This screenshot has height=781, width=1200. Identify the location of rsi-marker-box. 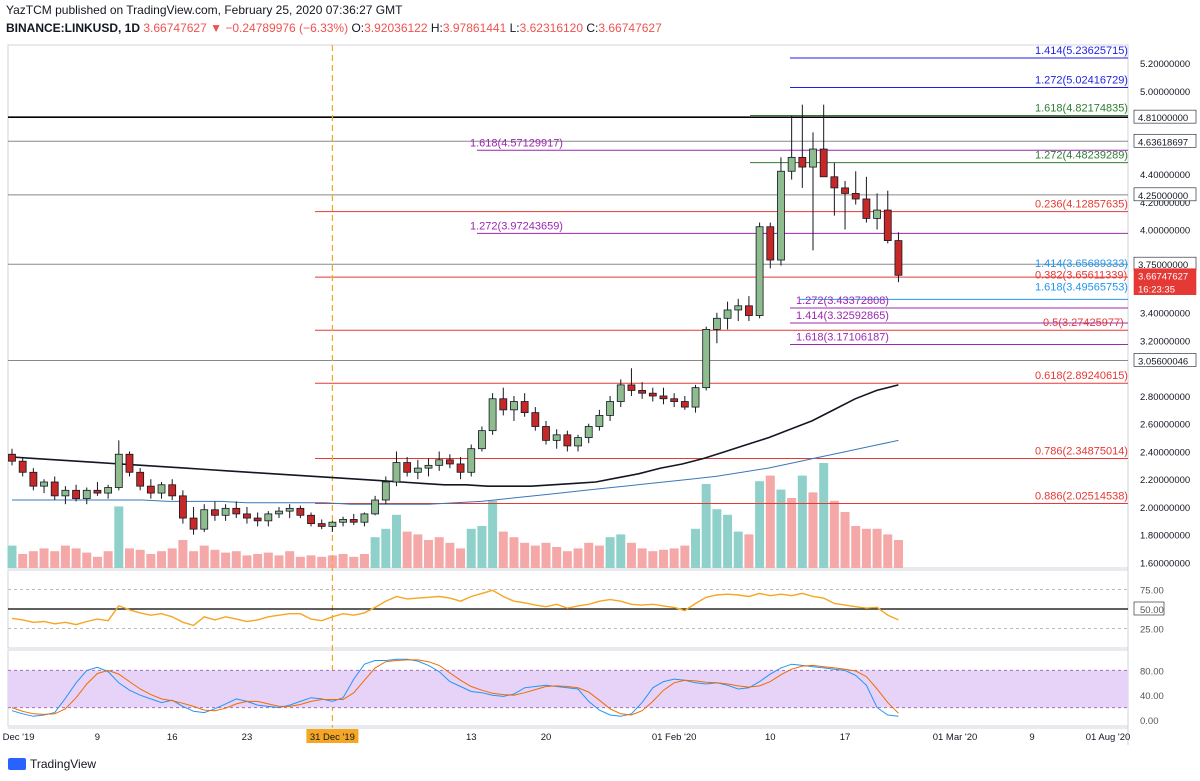
(1149, 608).